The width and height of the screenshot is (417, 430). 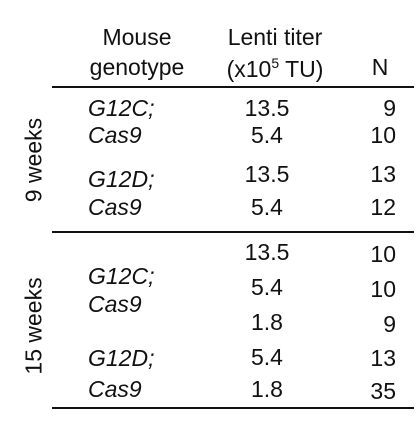 I want to click on header-titer-line1: Lenti titer, so click(x=275, y=37).